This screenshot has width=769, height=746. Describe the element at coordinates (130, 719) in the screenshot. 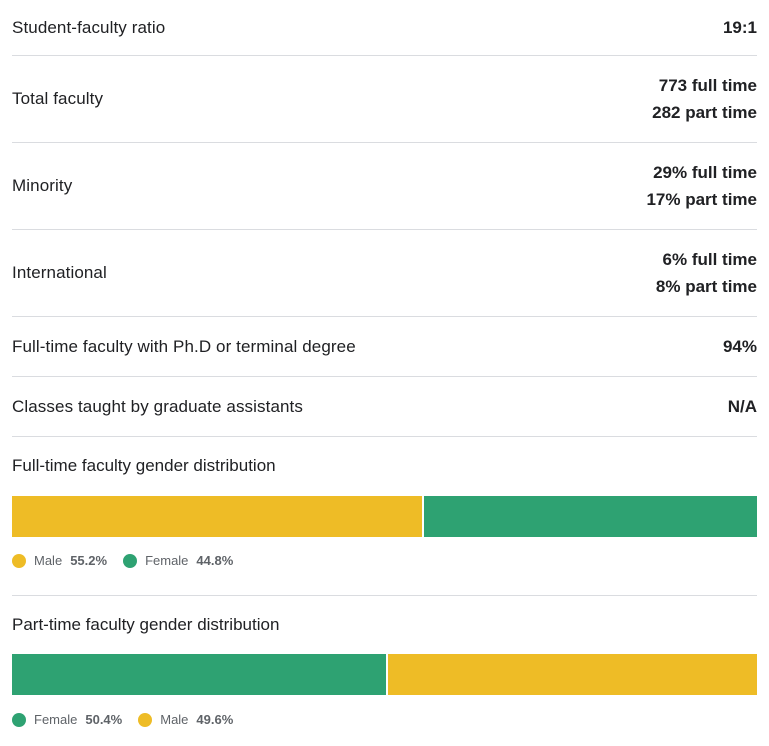

I see `part-time-gender-legend: Female 50.4% Male 49.6%` at that location.